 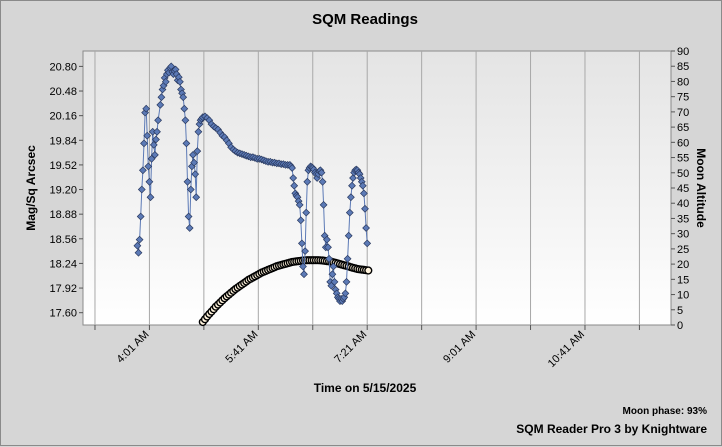 I want to click on y-tick-label: 20.80, so click(x=63, y=67).